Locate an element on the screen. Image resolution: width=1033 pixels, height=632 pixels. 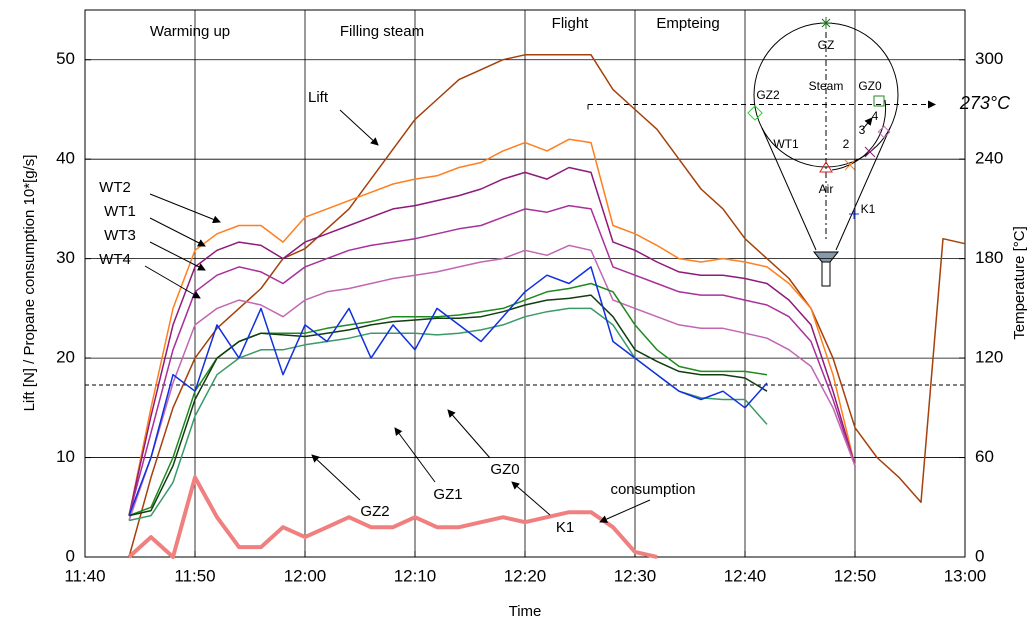
y2-tick-label: 180 is located at coordinates (989, 257).